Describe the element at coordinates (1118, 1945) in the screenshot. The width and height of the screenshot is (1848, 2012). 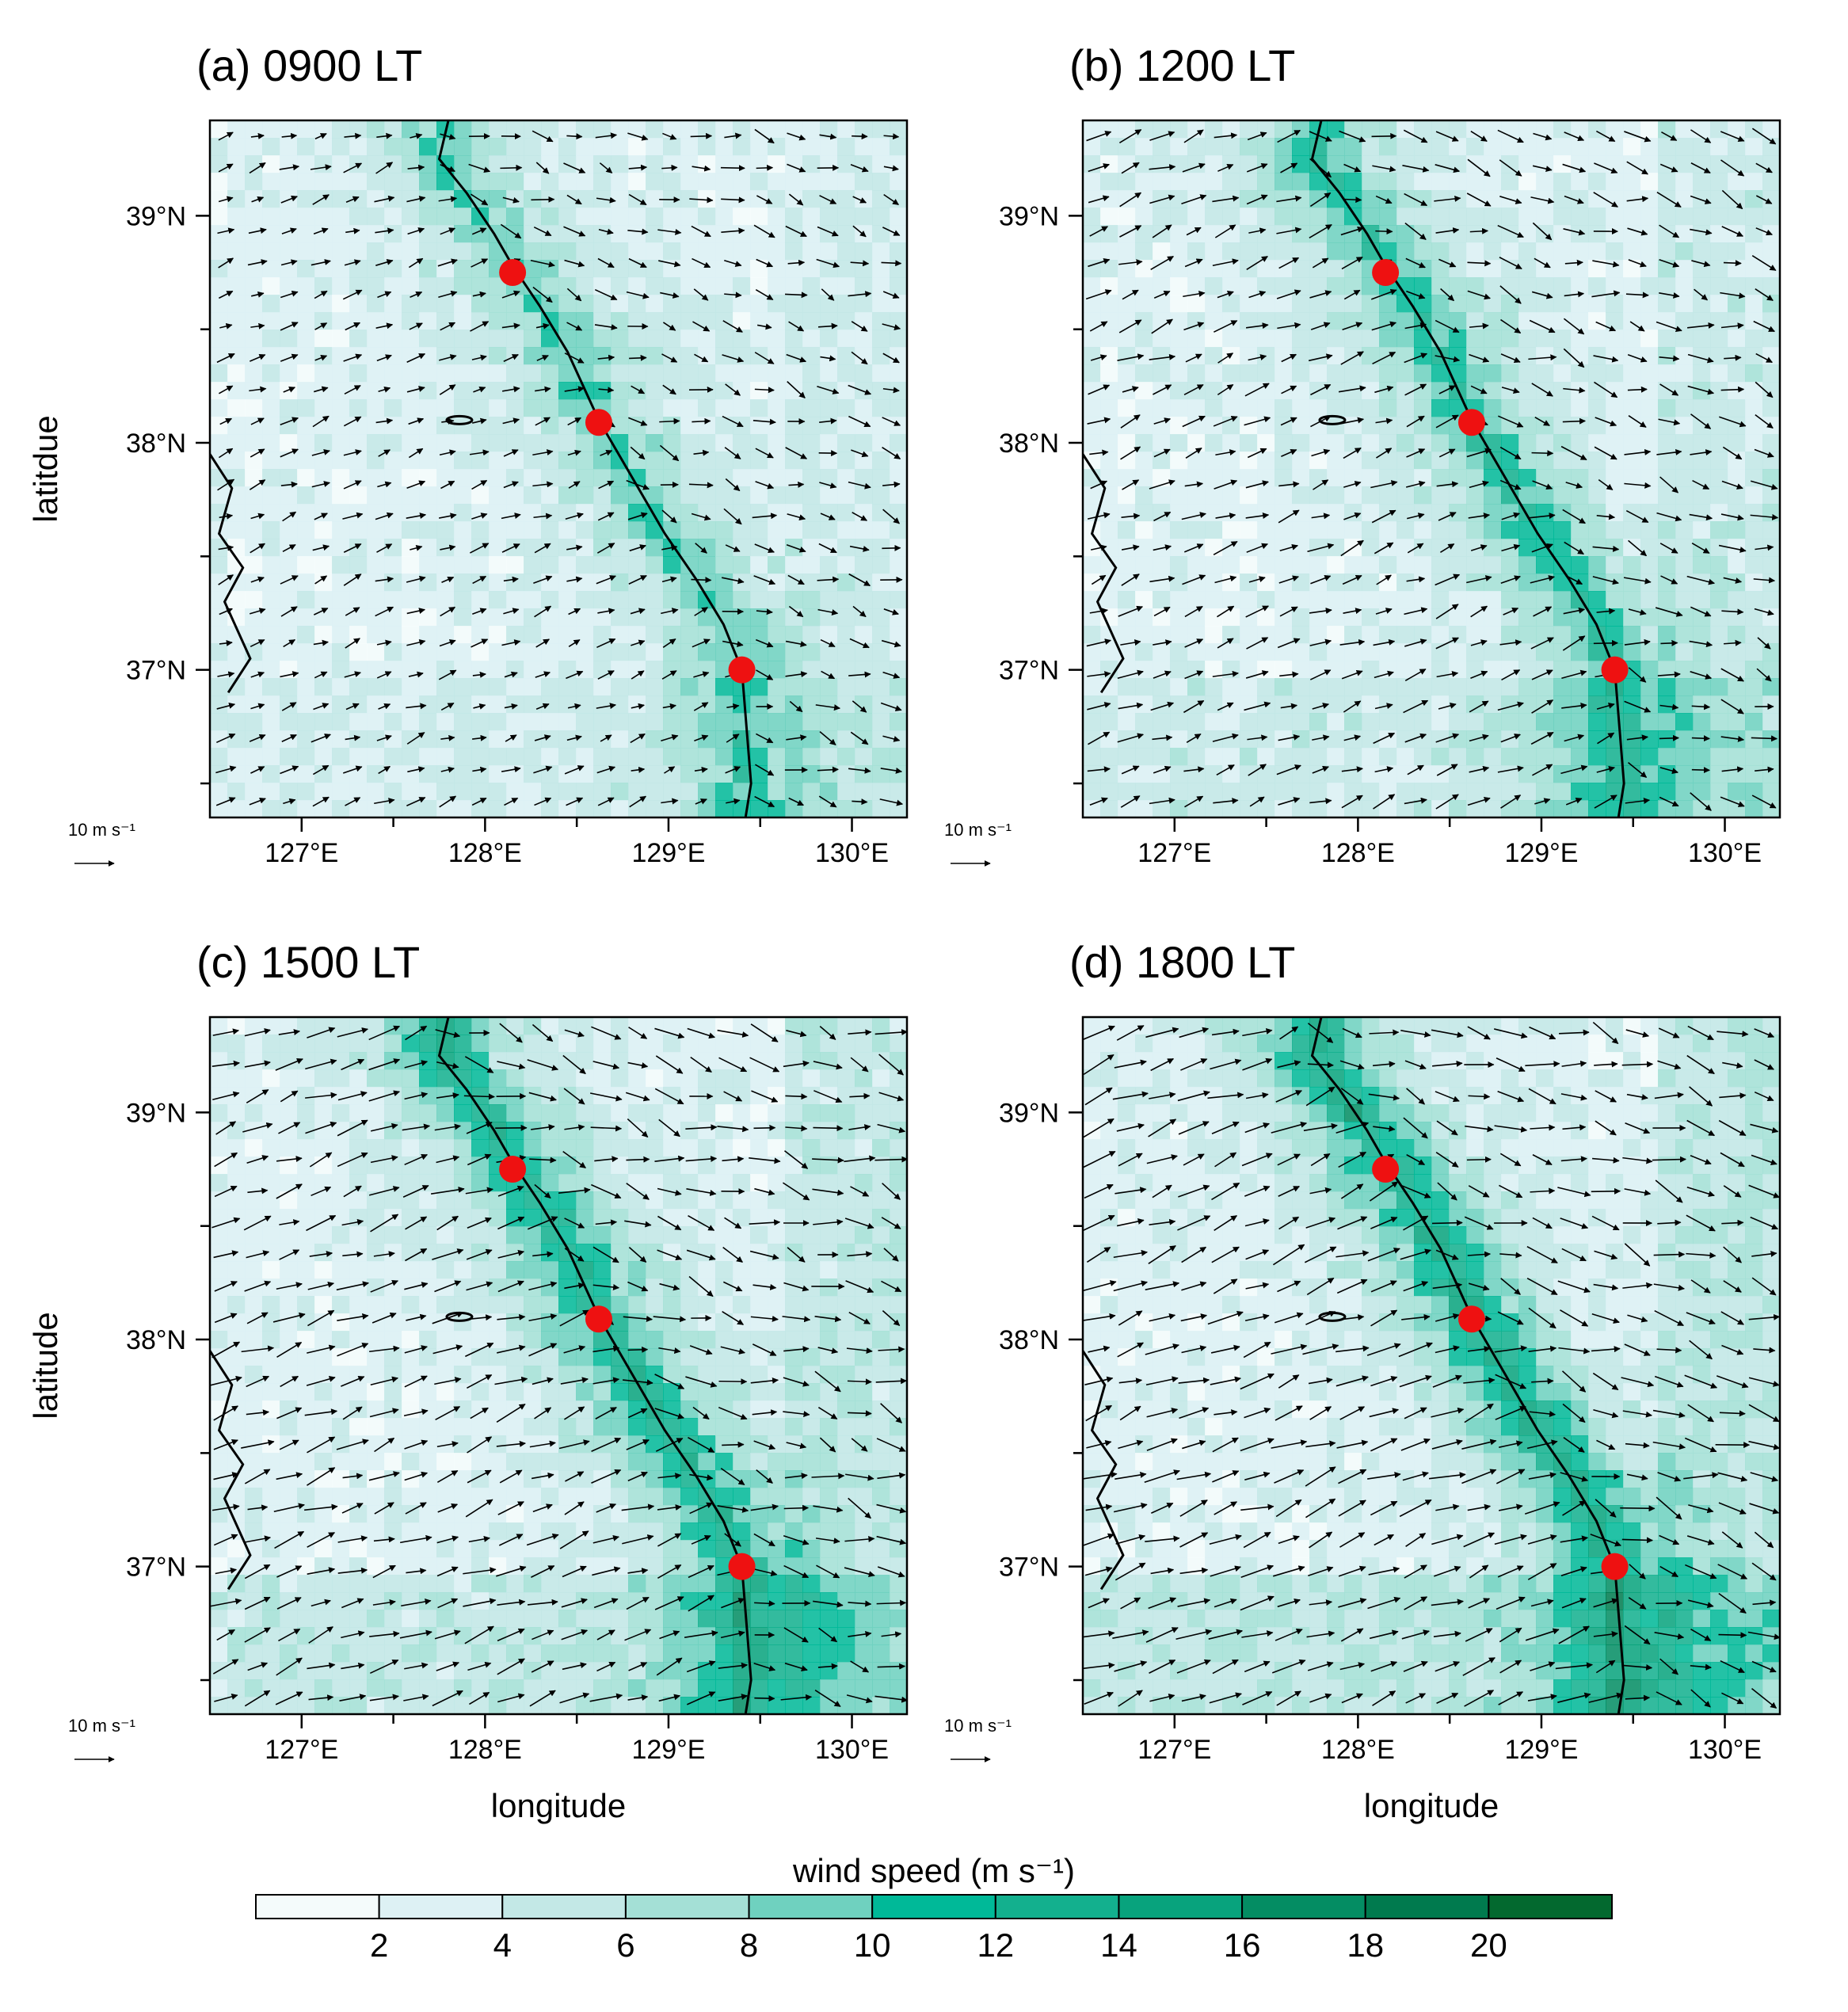
I see `colorbar-label: 14` at that location.